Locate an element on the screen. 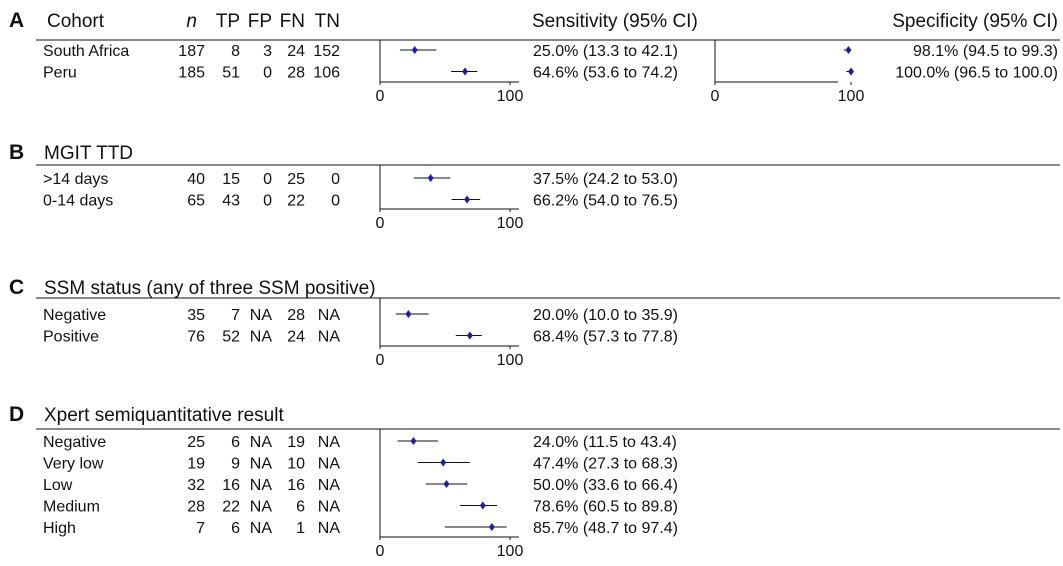 The height and width of the screenshot is (566, 1063). table-cell: 8 is located at coordinates (235, 51).